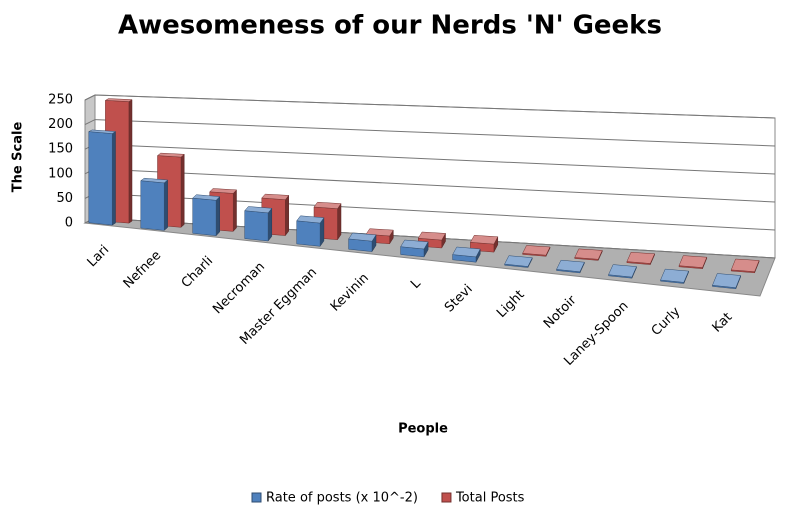 The width and height of the screenshot is (800, 522). What do you see at coordinates (239, 288) in the screenshot?
I see `x-tick-label: Necroman` at bounding box center [239, 288].